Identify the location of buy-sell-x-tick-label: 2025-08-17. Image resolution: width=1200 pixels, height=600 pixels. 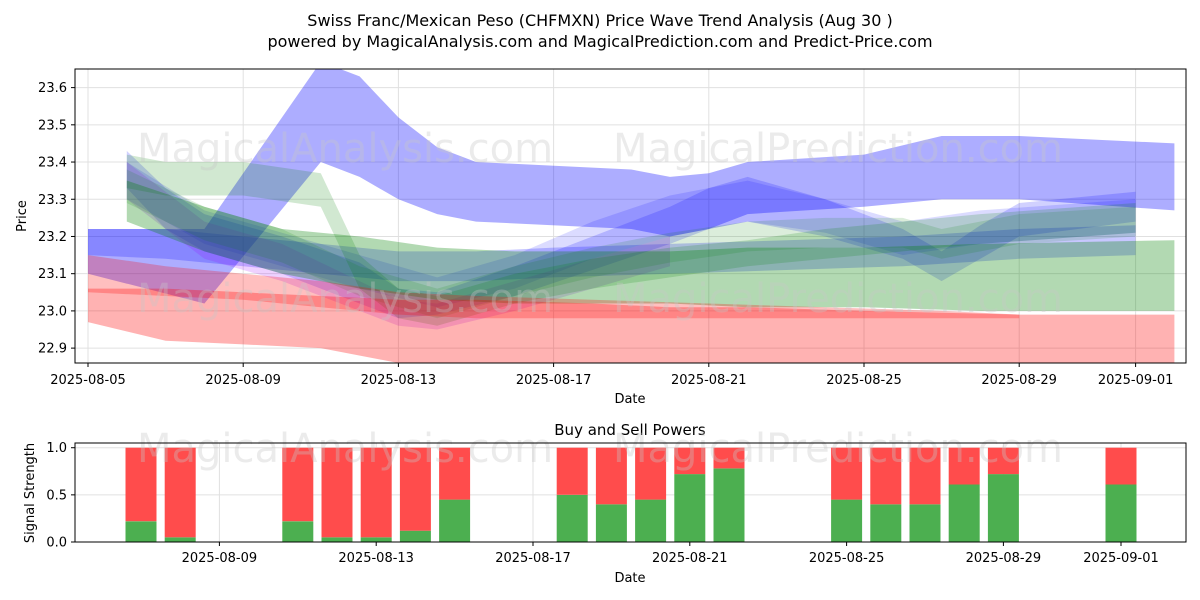
(533, 558).